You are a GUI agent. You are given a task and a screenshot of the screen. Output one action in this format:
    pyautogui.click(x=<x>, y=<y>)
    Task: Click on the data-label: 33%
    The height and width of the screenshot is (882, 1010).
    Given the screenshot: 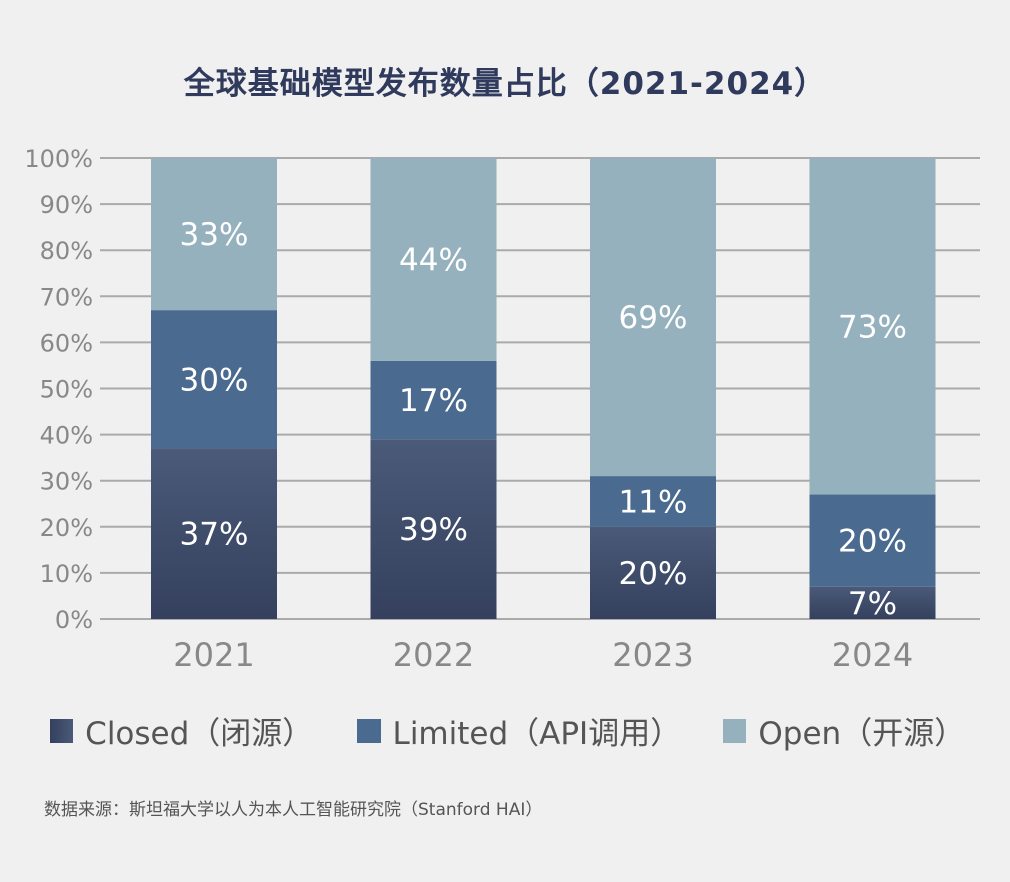 What is the action you would take?
    pyautogui.click(x=214, y=235)
    